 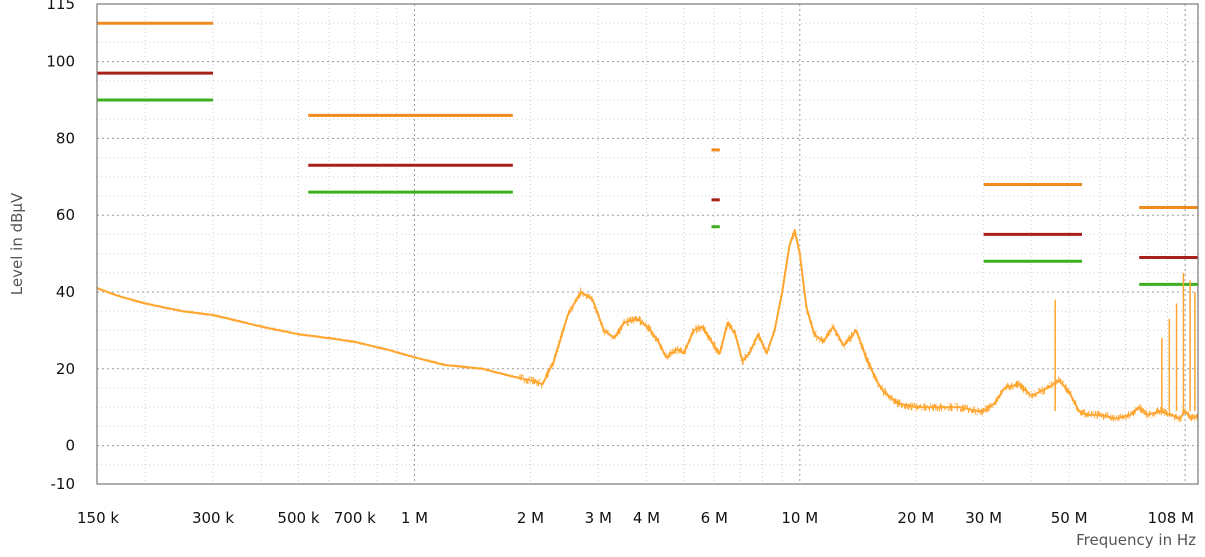 I want to click on y-tick-label: 40, so click(x=65, y=292).